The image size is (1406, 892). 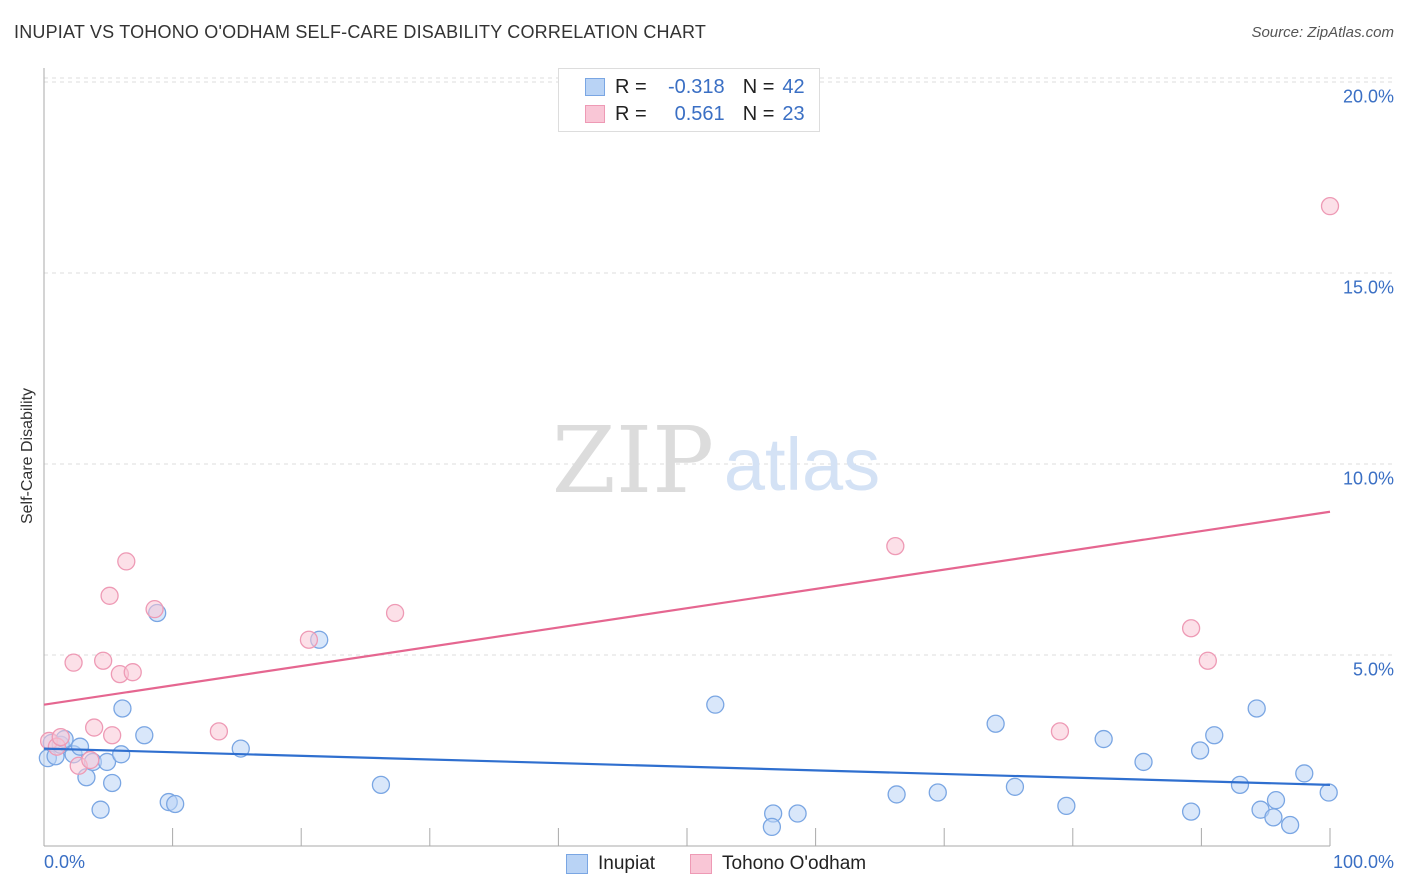 I want to click on bottom-legend-swatch-inupiat, so click(x=577, y=864).